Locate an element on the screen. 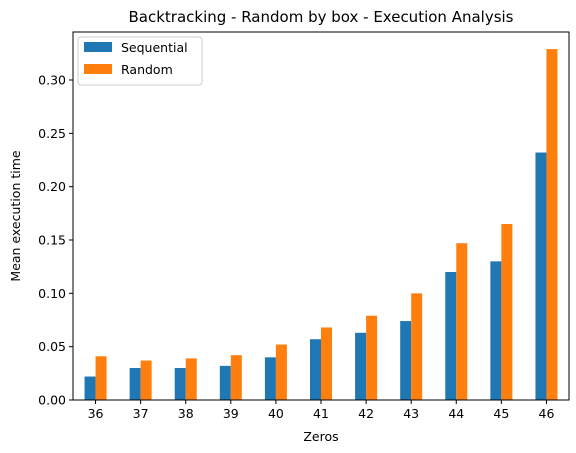 The height and width of the screenshot is (453, 576). x-tick-label: 36 is located at coordinates (96, 413).